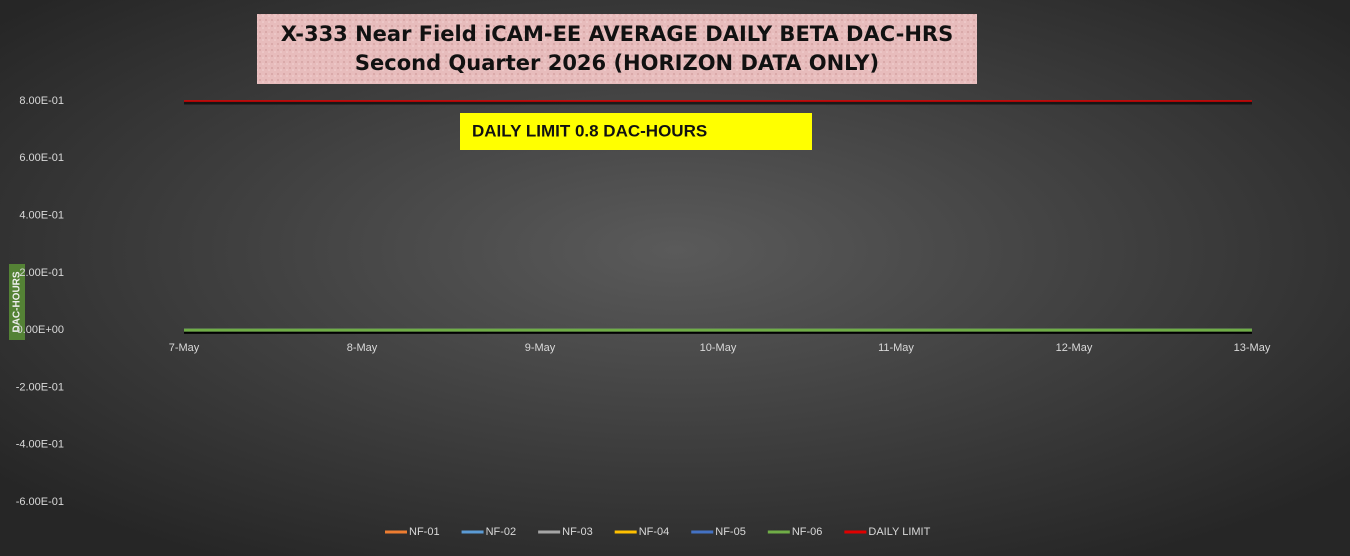 This screenshot has height=556, width=1350. I want to click on x-tick-label: 12-May, so click(1074, 348).